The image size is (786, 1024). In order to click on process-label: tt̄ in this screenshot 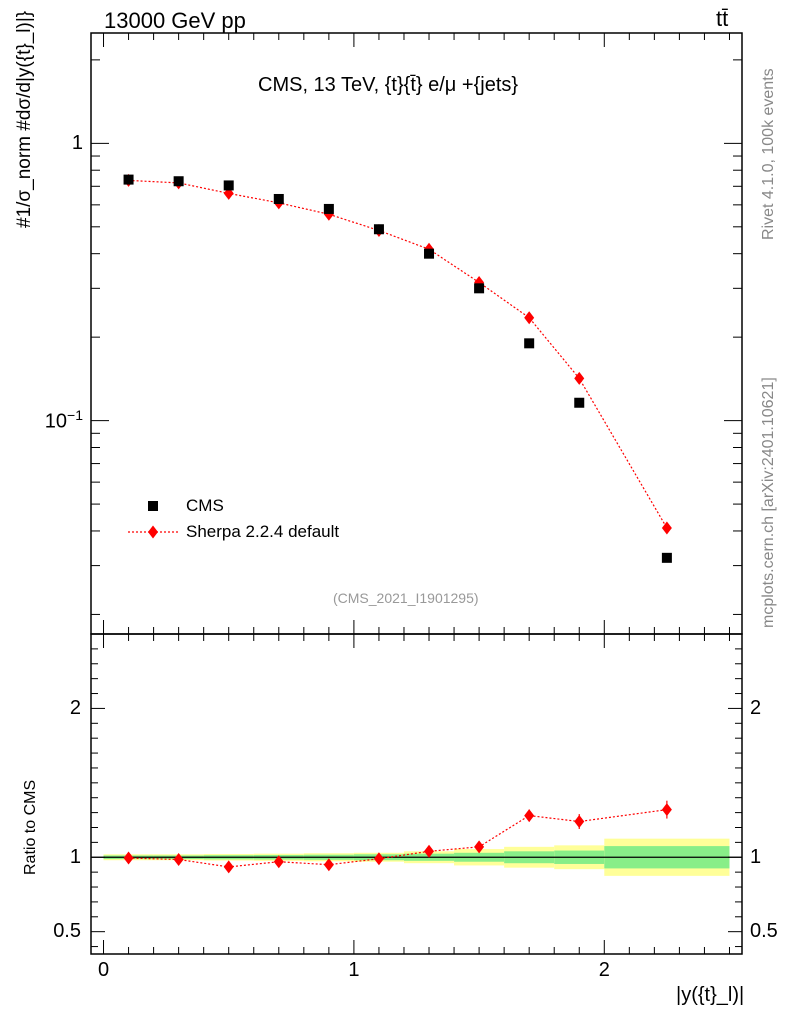, I will do `click(722, 18)`.